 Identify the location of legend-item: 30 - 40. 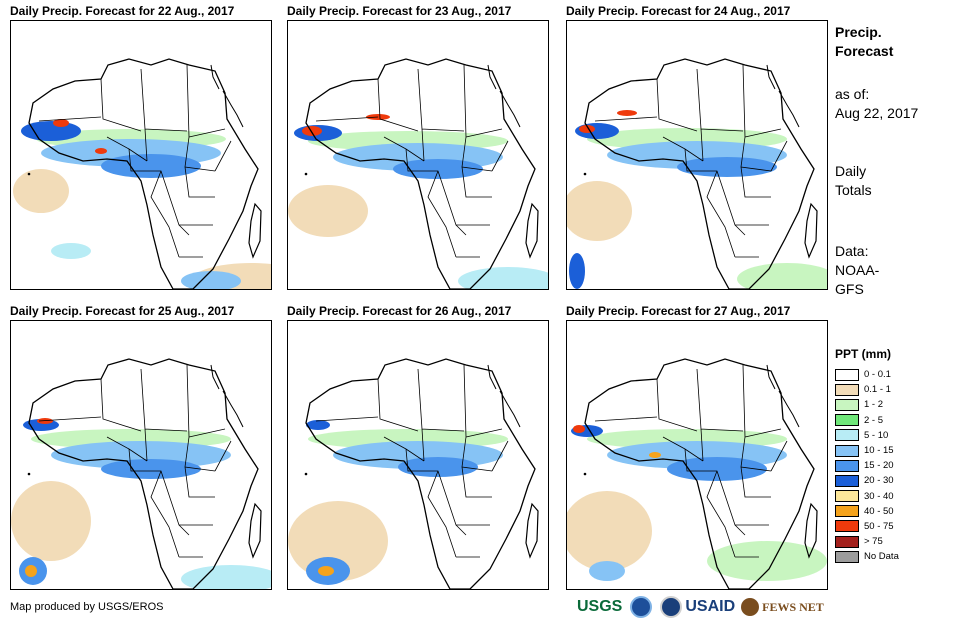
(867, 496).